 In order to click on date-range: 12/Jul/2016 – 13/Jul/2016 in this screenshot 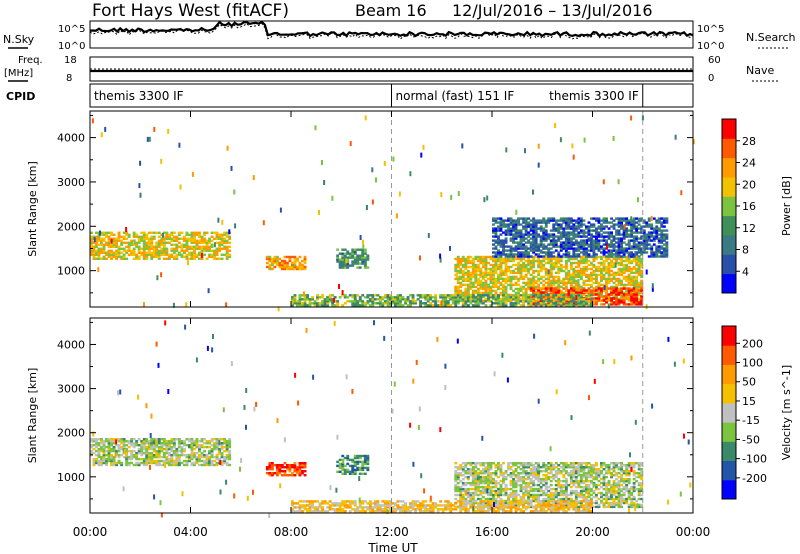, I will do `click(552, 10)`.